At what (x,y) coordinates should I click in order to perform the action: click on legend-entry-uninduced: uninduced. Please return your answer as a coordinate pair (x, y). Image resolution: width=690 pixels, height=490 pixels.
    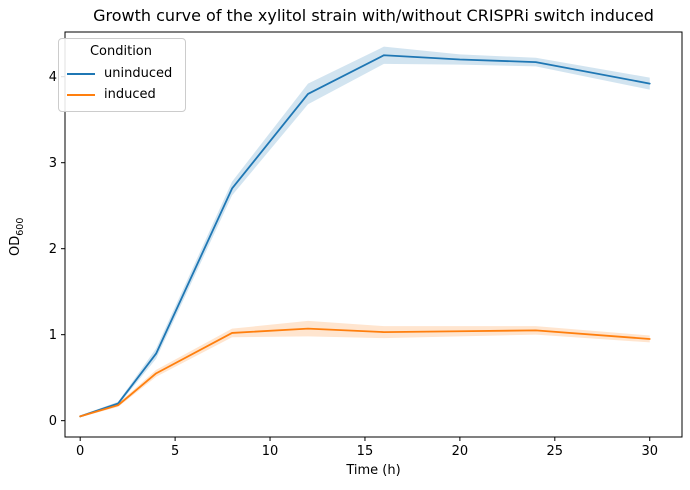
    Looking at the image, I should click on (121, 73).